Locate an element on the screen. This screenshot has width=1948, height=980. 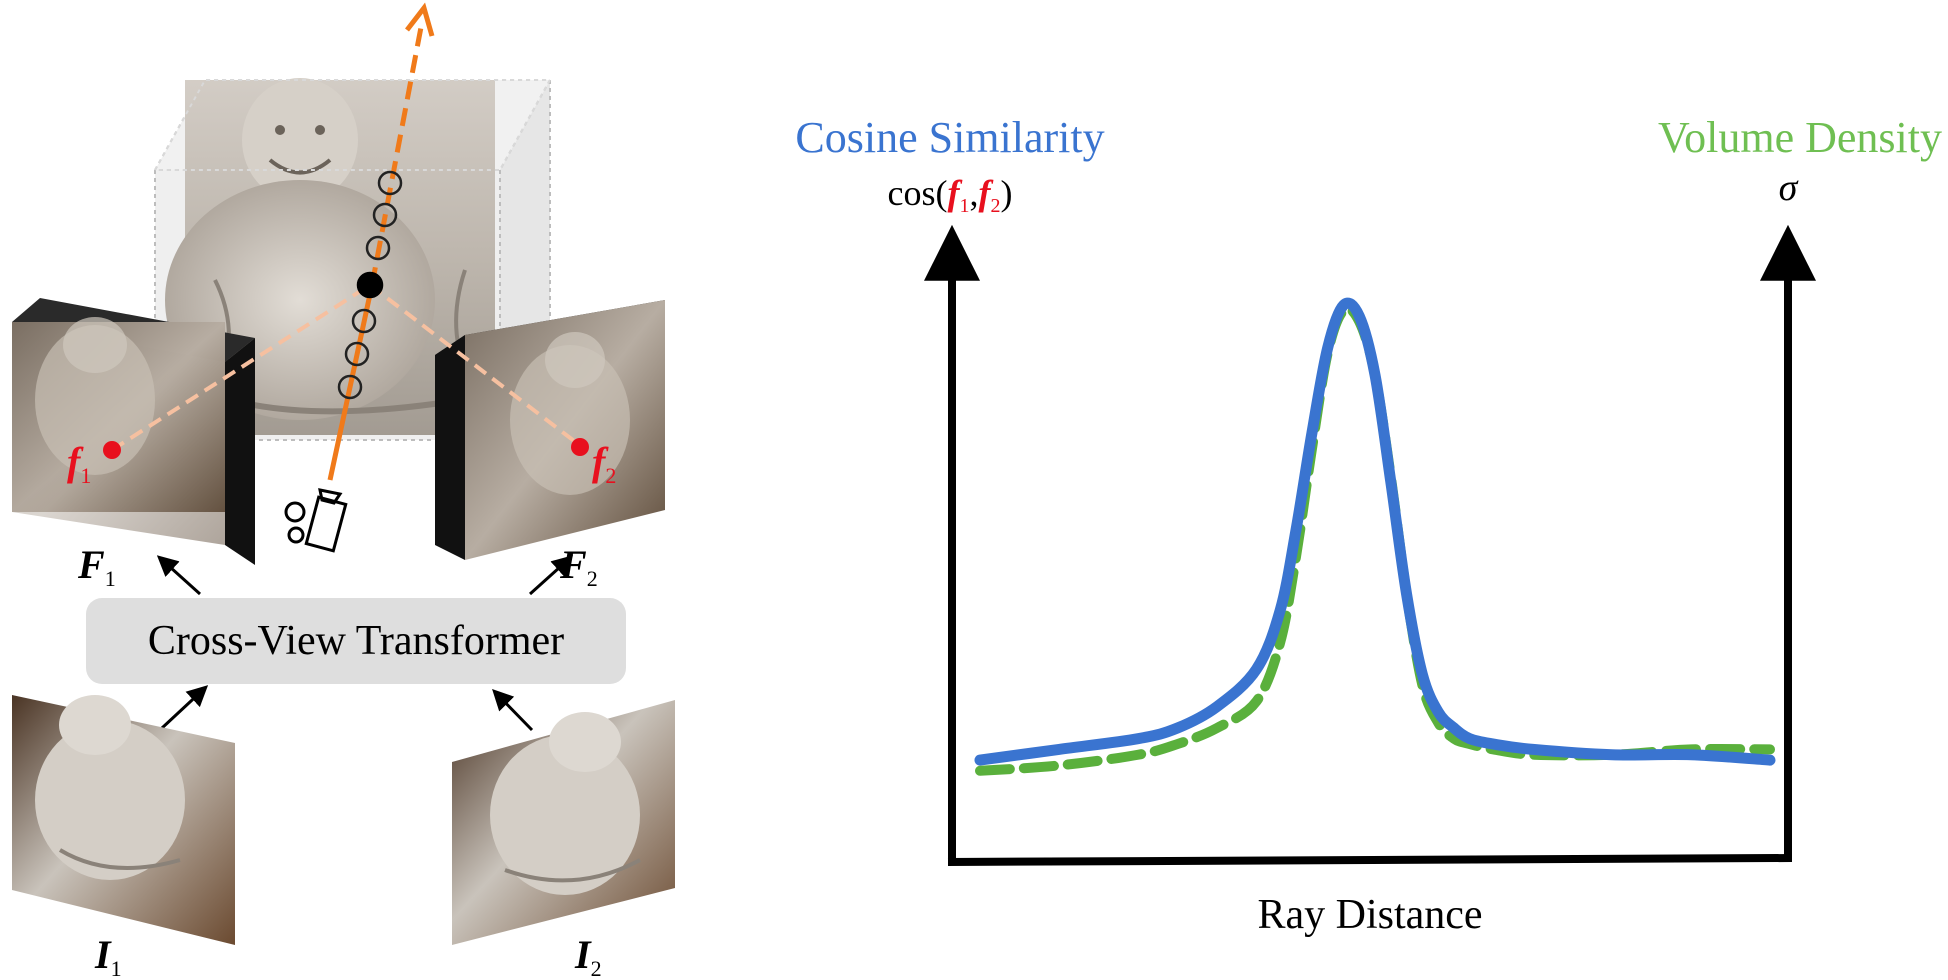
sample-point-selected is located at coordinates (370, 285).